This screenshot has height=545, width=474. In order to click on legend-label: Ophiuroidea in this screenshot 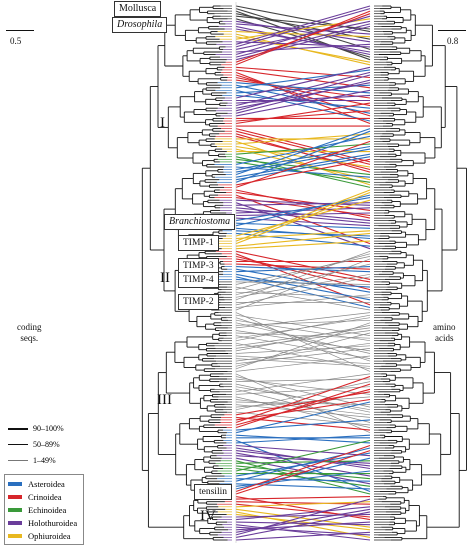, I will do `click(49, 535)`.